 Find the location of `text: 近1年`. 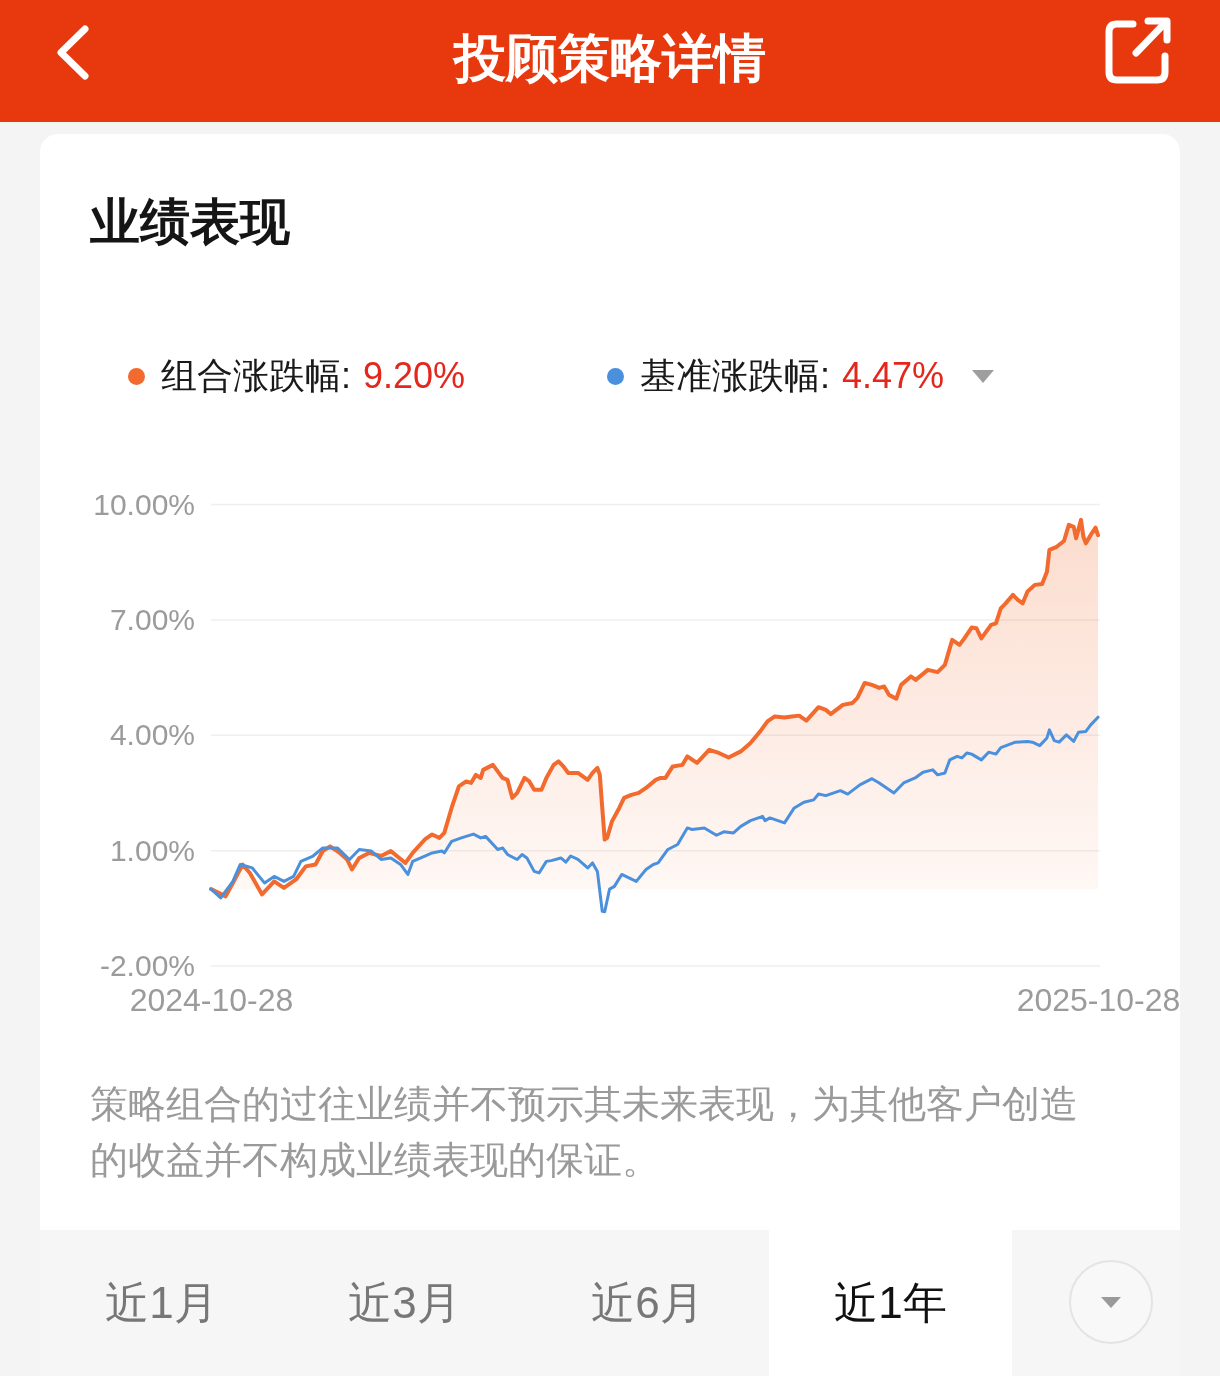

text: 近1年 is located at coordinates (890, 1302).